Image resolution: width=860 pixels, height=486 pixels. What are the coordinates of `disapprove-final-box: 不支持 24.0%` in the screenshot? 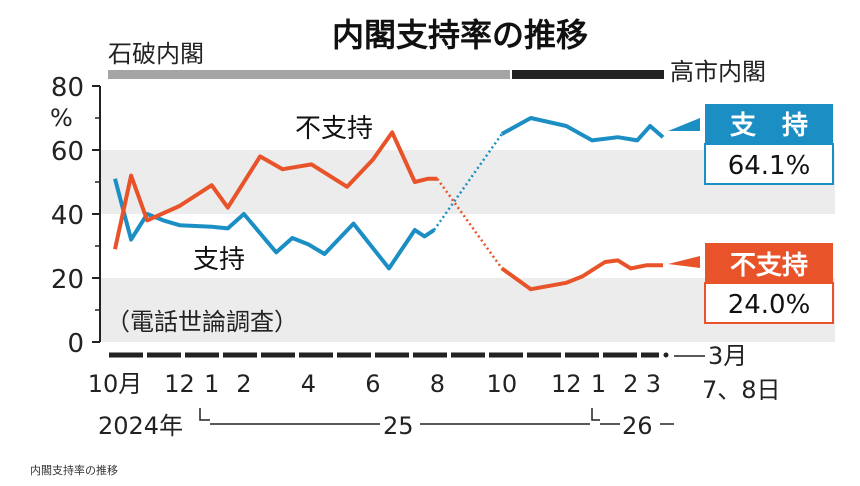 It's located at (751, 283).